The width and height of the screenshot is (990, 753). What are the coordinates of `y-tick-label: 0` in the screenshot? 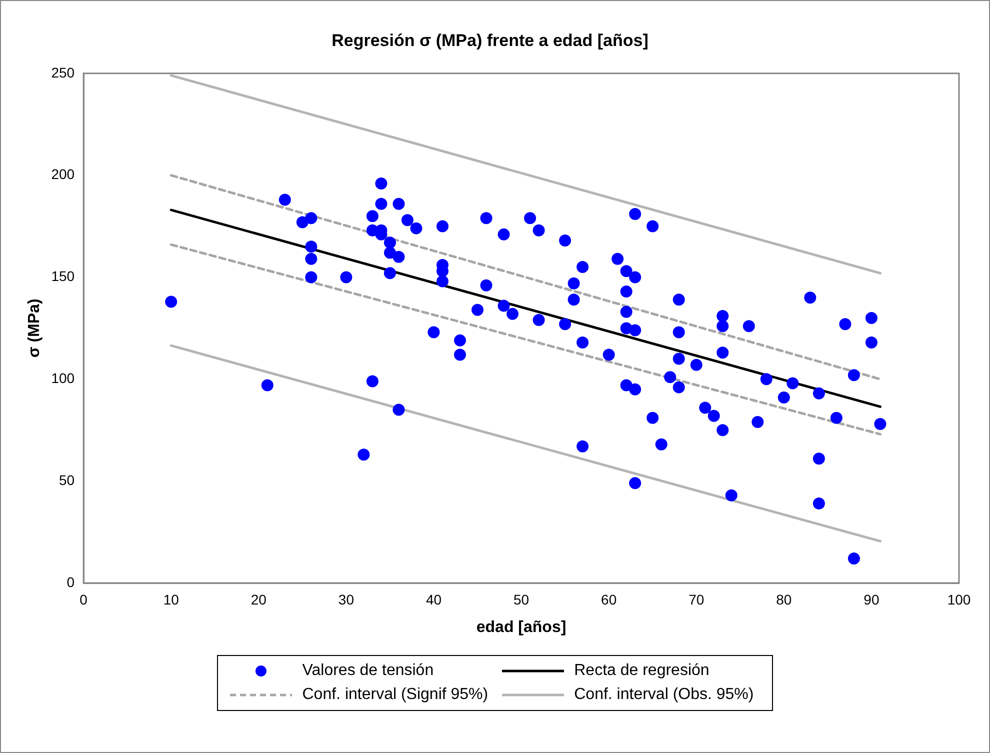 It's located at (70, 582).